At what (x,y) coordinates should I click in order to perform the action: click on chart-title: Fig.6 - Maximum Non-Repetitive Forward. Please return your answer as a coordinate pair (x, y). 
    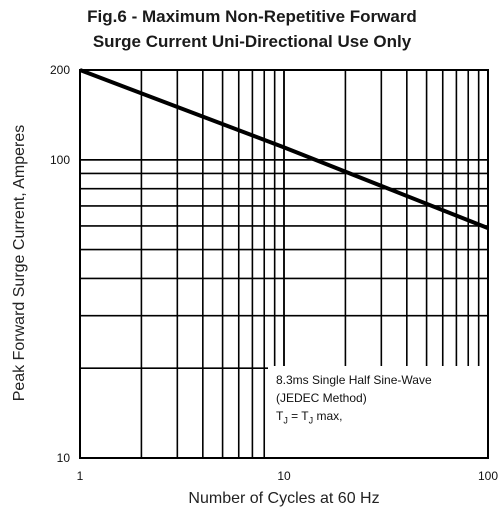
    Looking at the image, I should click on (252, 16).